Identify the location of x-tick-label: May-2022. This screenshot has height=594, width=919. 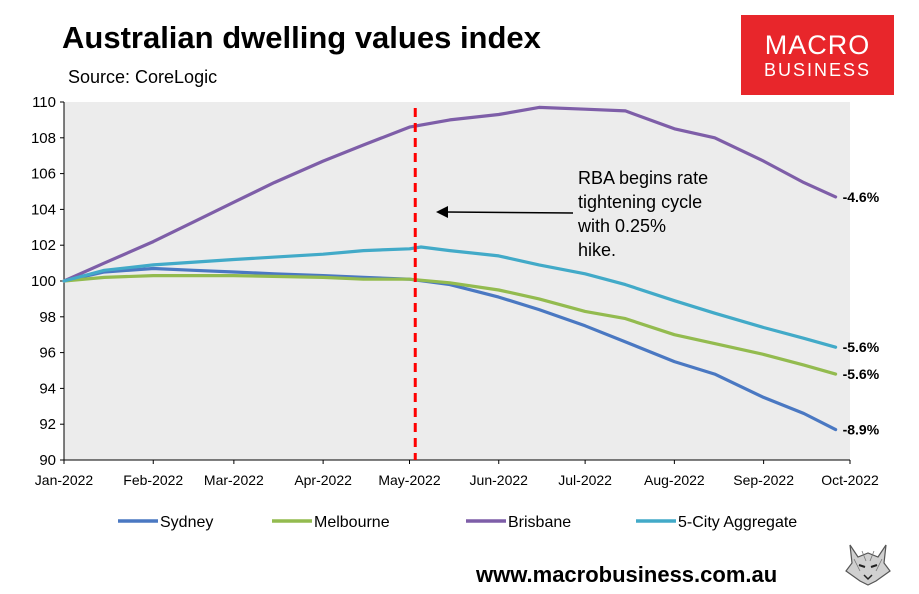
(409, 480).